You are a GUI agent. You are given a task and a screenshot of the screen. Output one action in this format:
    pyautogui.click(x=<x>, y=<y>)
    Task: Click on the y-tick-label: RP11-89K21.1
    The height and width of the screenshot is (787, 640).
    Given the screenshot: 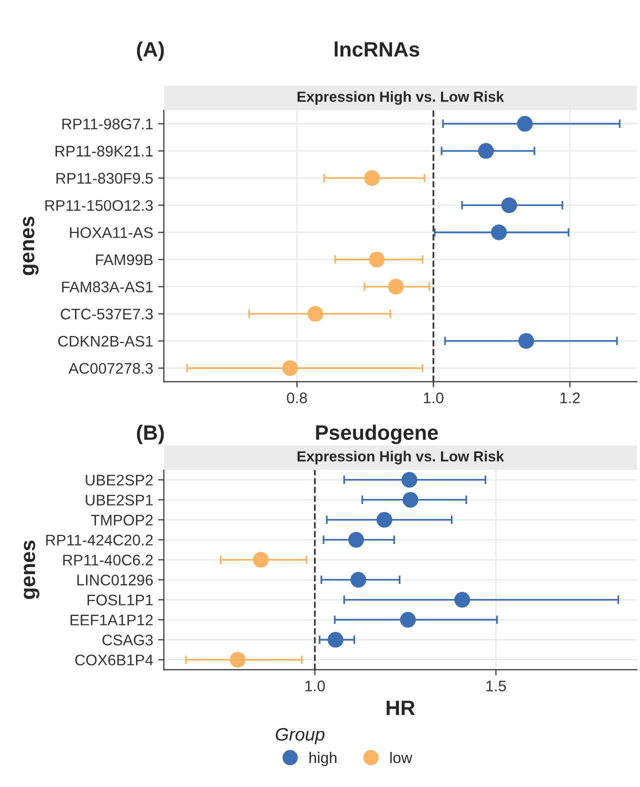 What is the action you would take?
    pyautogui.click(x=104, y=151)
    